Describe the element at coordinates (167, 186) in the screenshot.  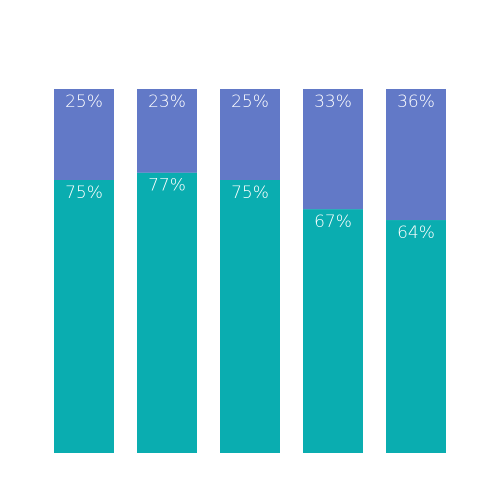
I see `data-label-2-series-1: 77%` at that location.